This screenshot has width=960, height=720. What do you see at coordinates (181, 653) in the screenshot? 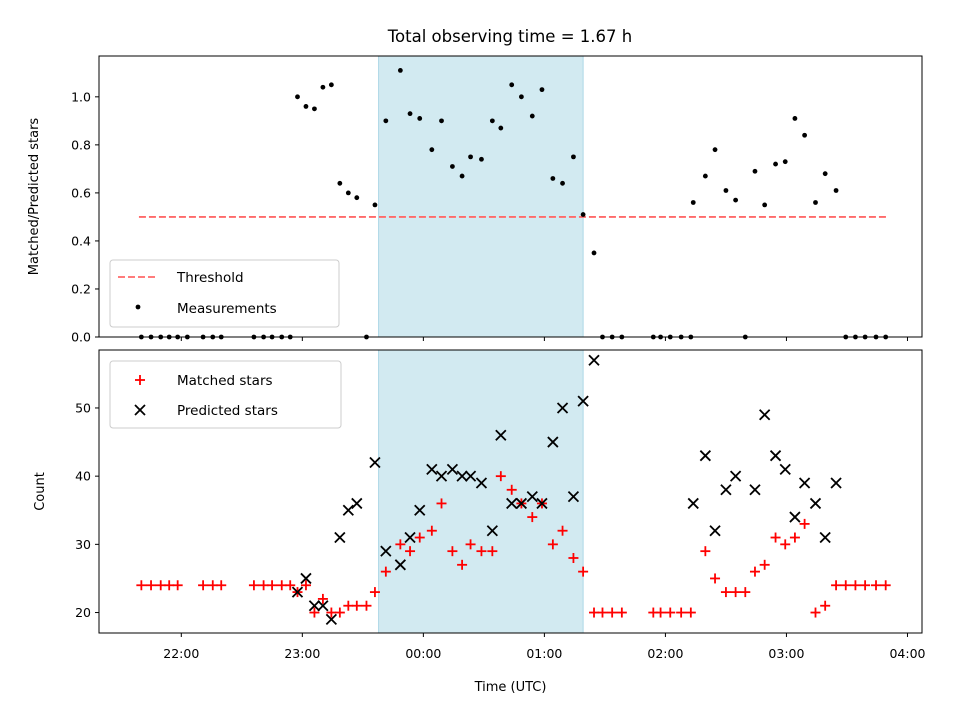
I see `x-tick-label: 22:00` at bounding box center [181, 653].